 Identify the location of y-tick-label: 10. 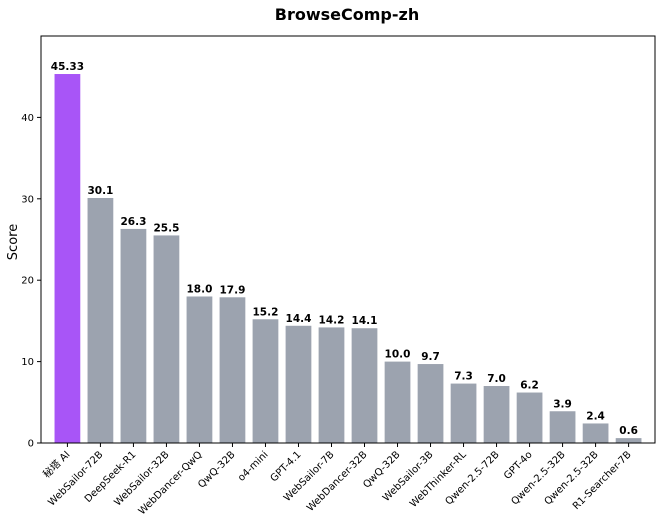
(27, 362).